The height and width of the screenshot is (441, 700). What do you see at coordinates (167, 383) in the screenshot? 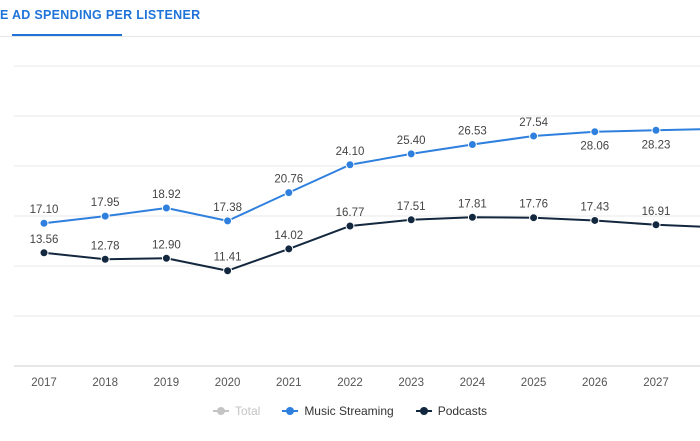
I see `x-tick-label: 2019` at bounding box center [167, 383].